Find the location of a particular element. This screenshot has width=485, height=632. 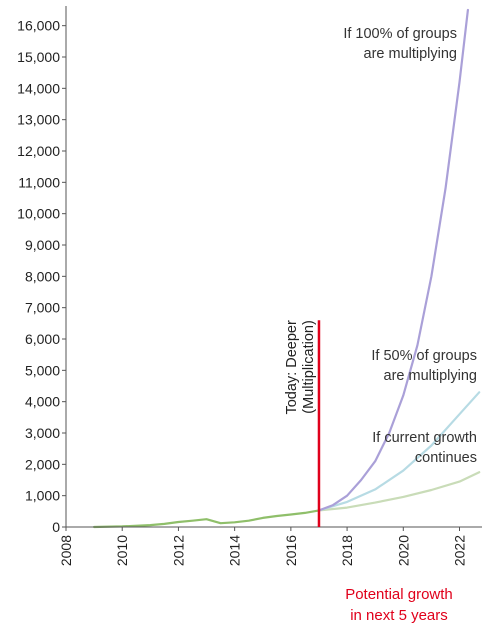

y-tick-label: 14,000 is located at coordinates (38, 88).